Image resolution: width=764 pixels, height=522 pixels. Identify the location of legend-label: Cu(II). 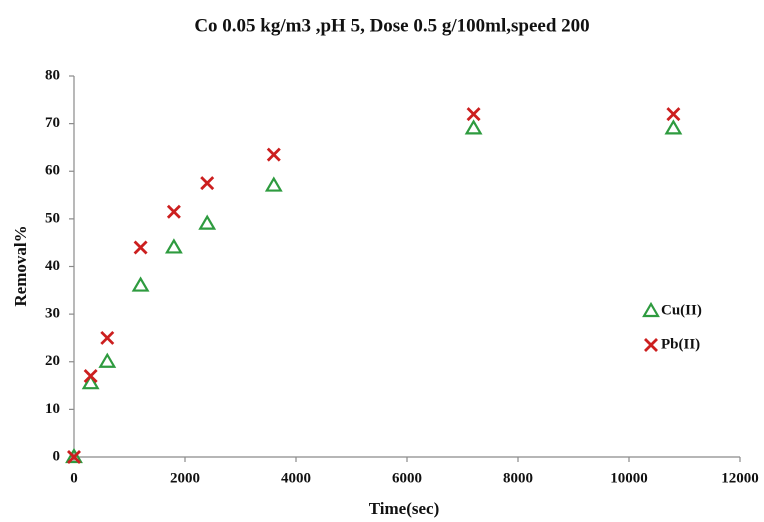
(681, 310).